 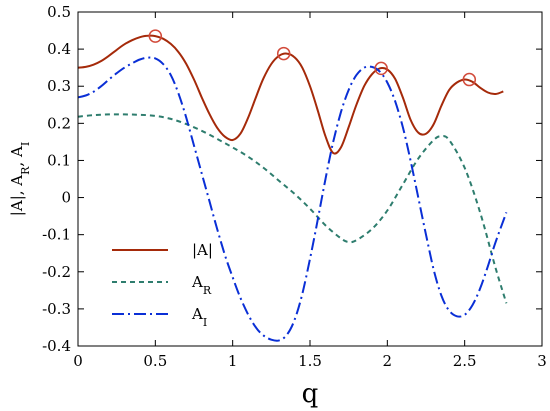 I want to click on marker-layer, so click(x=312, y=58).